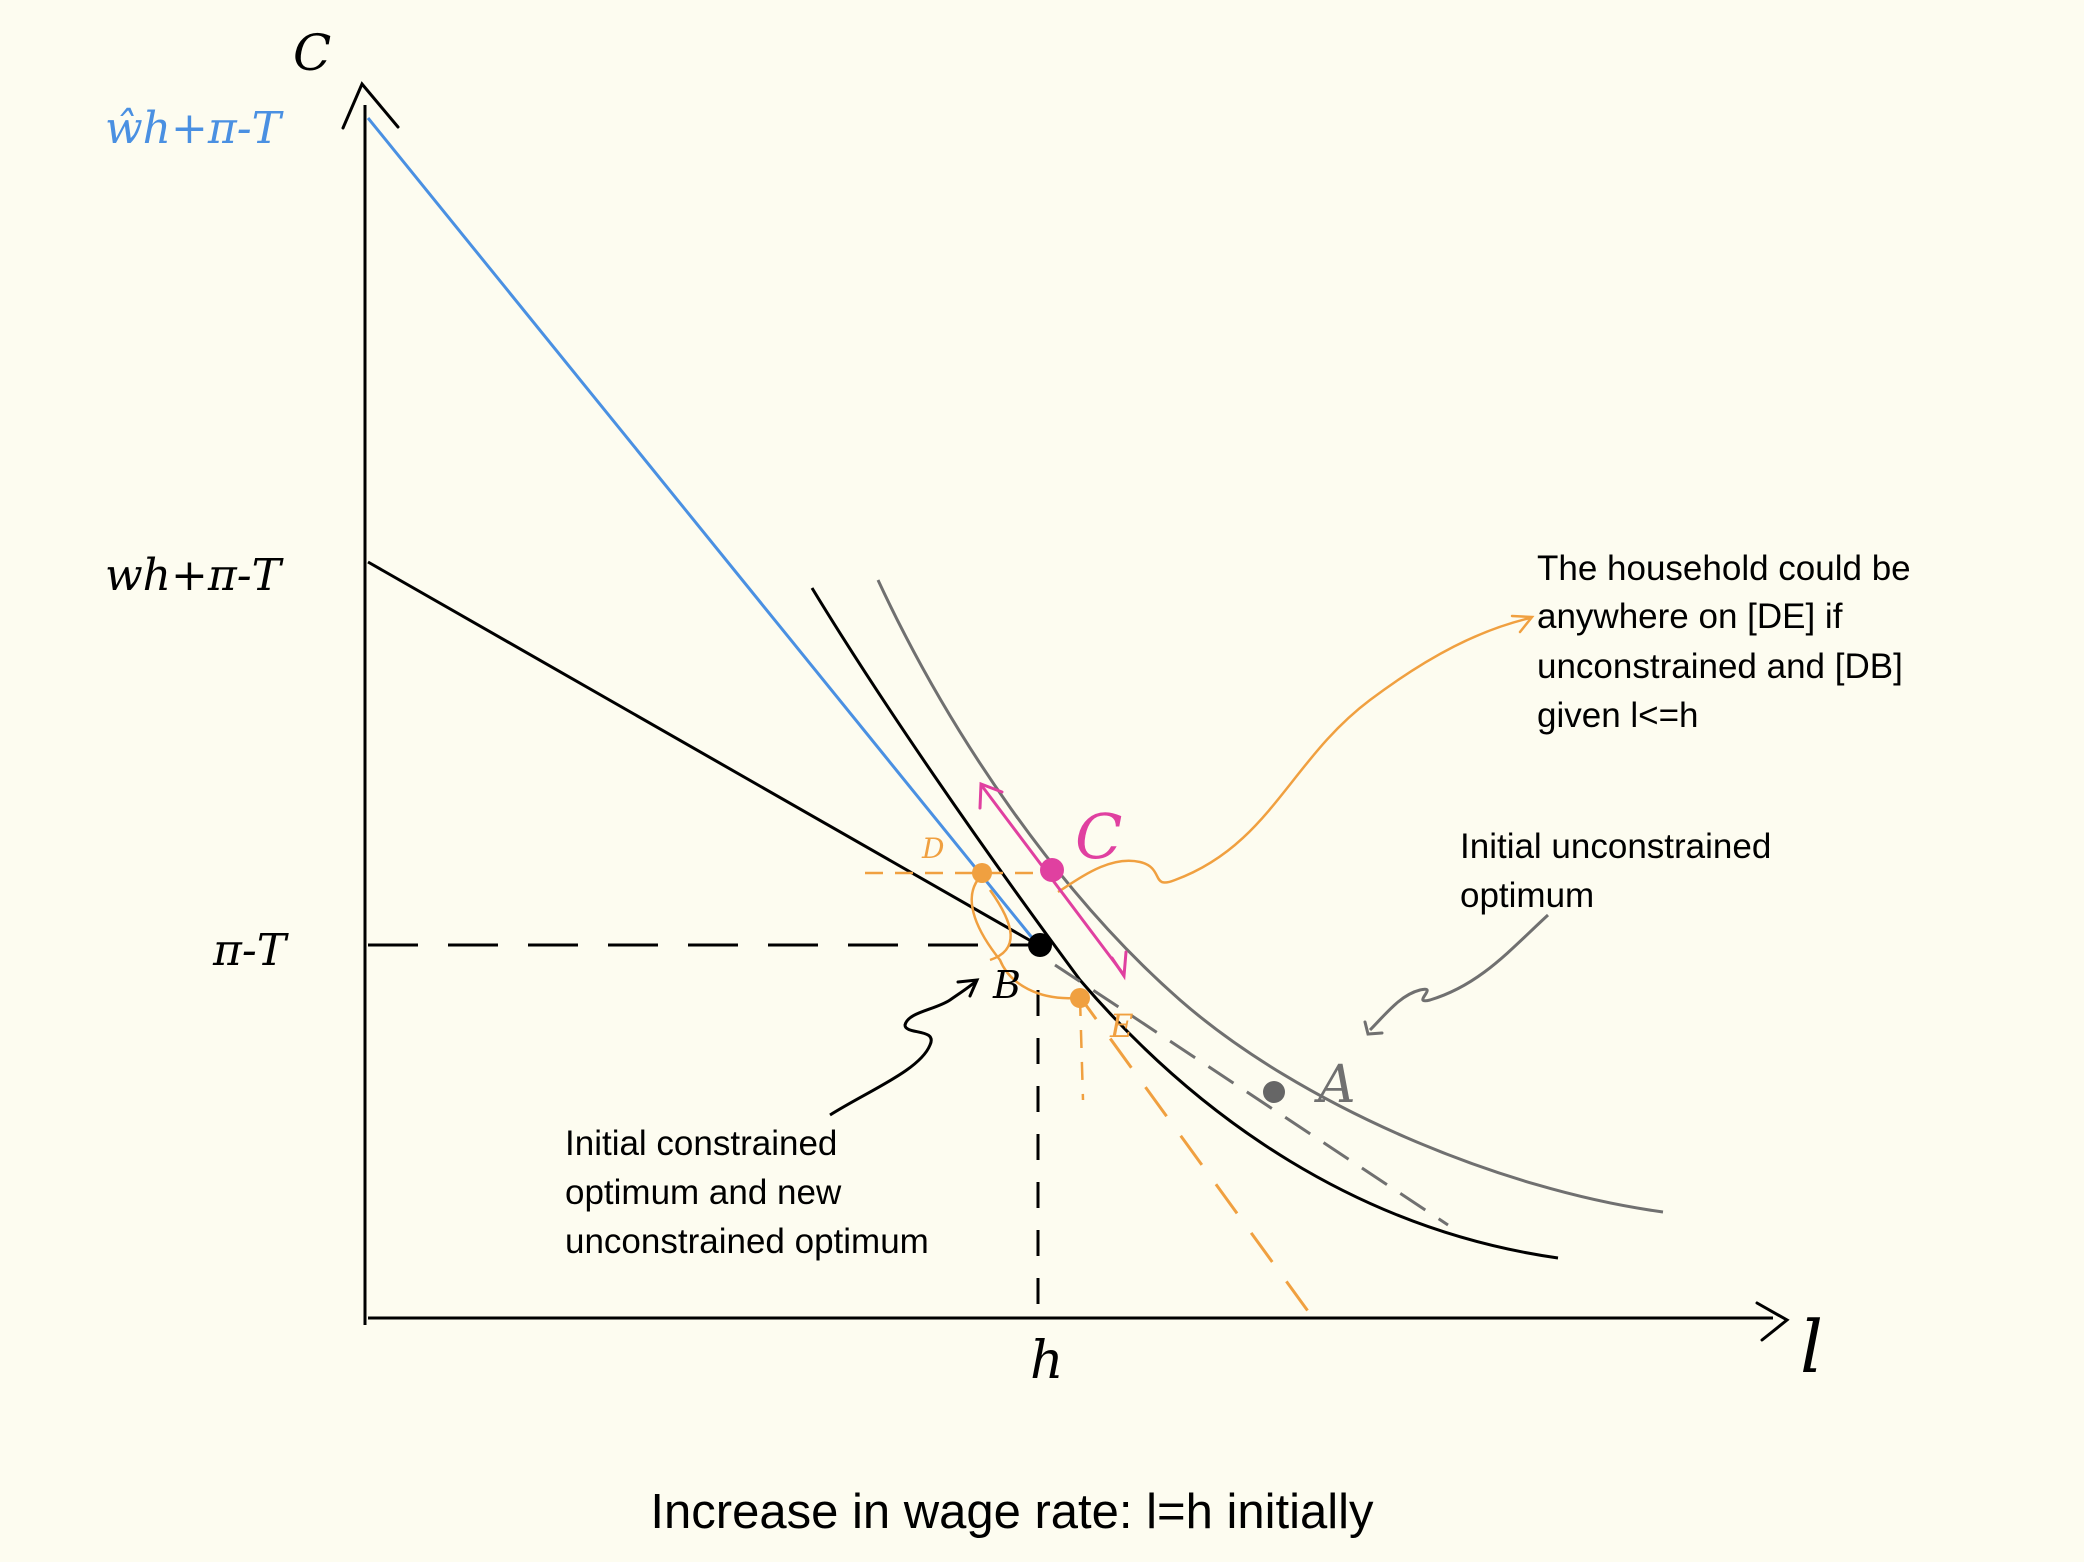 The width and height of the screenshot is (2084, 1562). Describe the element at coordinates (1040, 945) in the screenshot. I see `point-b-dot` at that location.